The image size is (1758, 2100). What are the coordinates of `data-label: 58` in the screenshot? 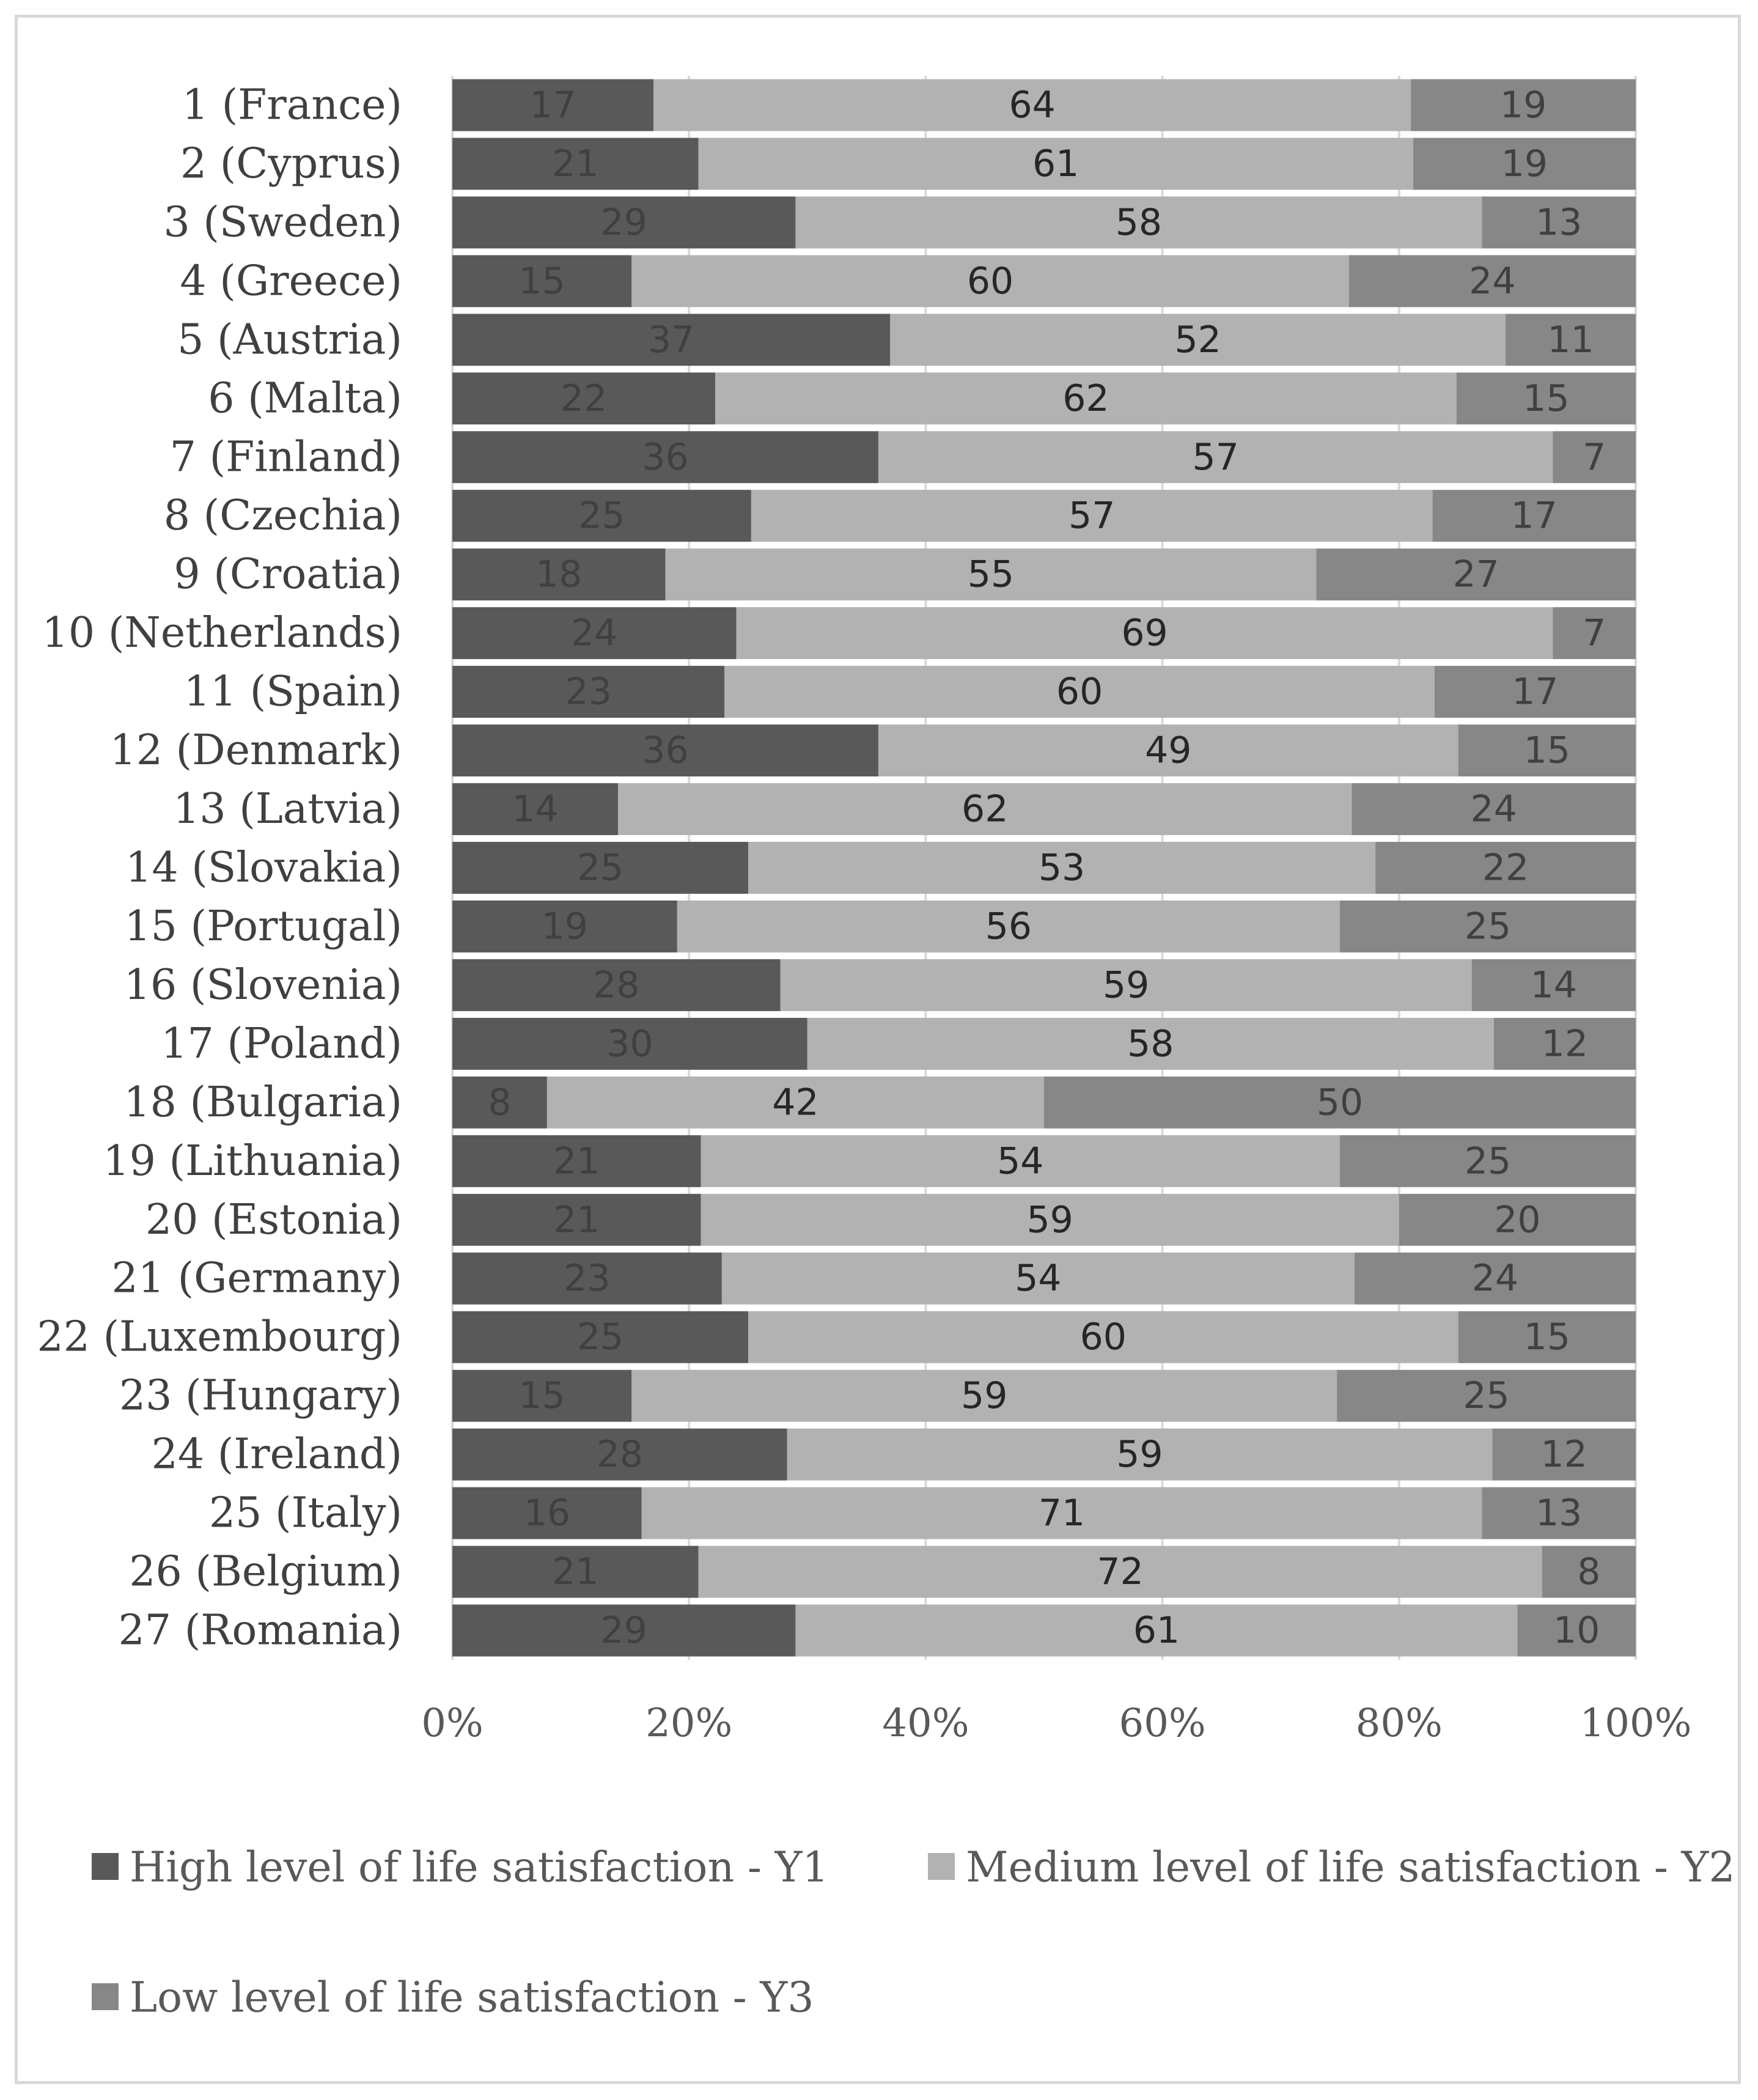 It's located at (1139, 222).